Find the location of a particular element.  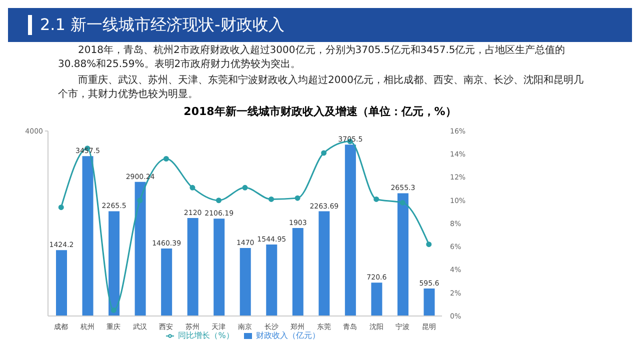

text: 2.1 新一线城市经济现状-财政收入 is located at coordinates (162, 25).